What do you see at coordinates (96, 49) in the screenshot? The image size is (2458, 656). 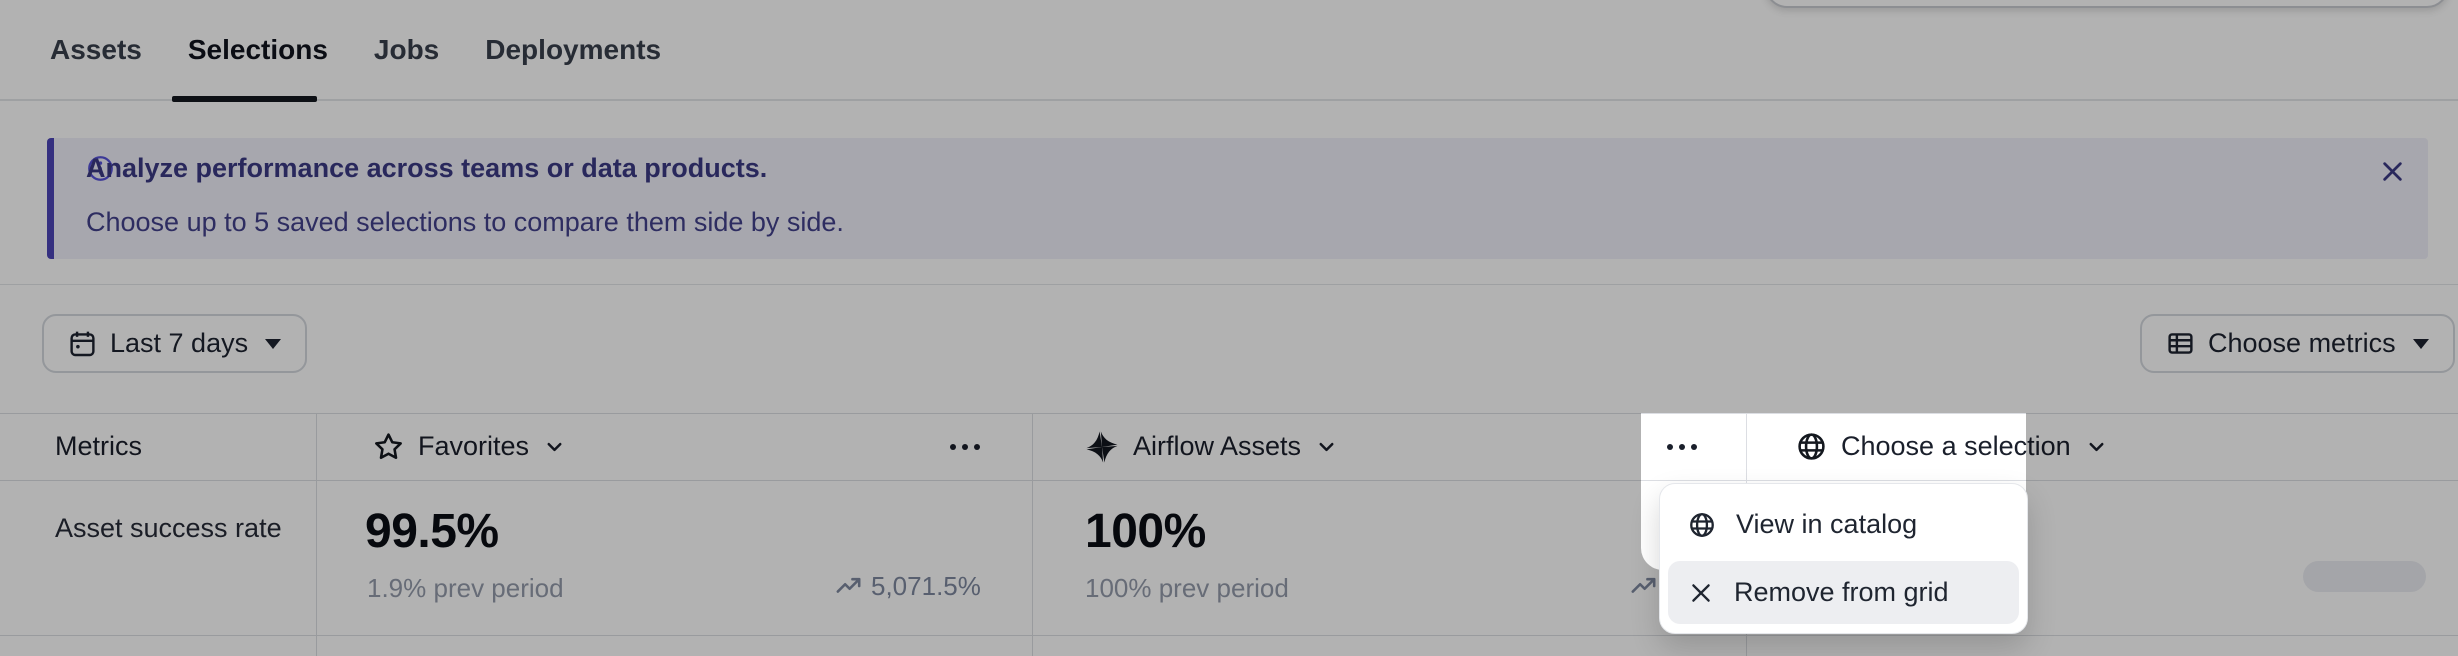 I see `tab-assets: Assets` at bounding box center [96, 49].